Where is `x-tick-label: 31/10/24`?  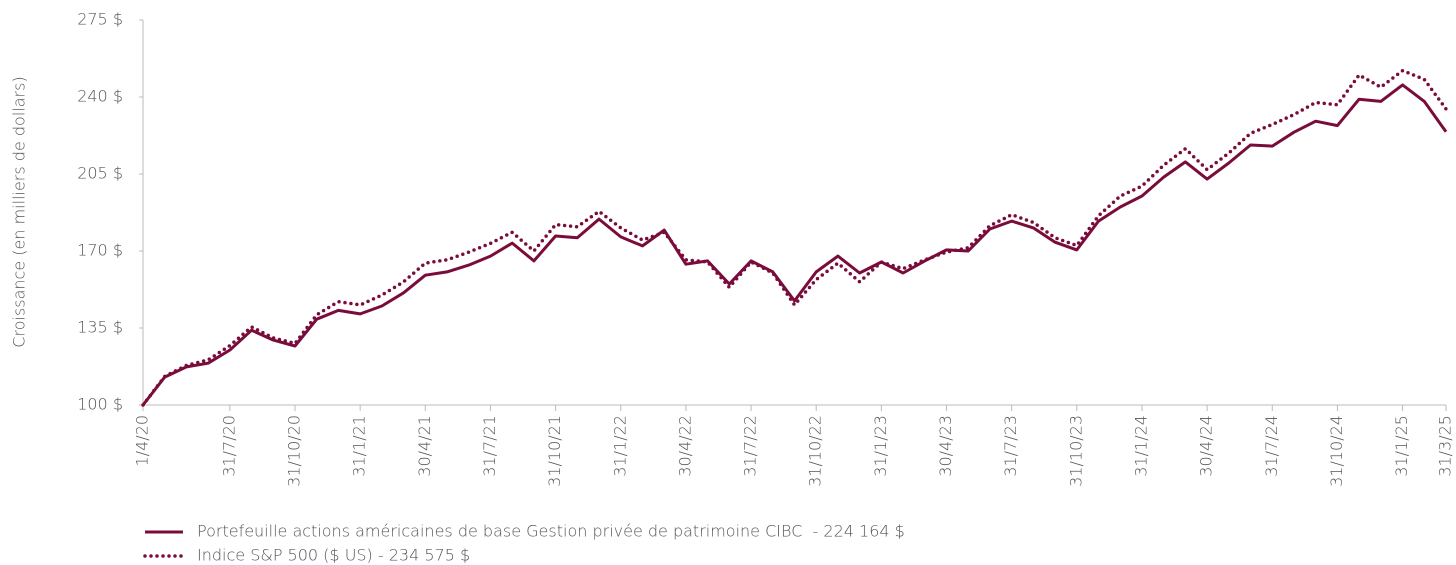 x-tick-label: 31/10/24 is located at coordinates (1336, 451).